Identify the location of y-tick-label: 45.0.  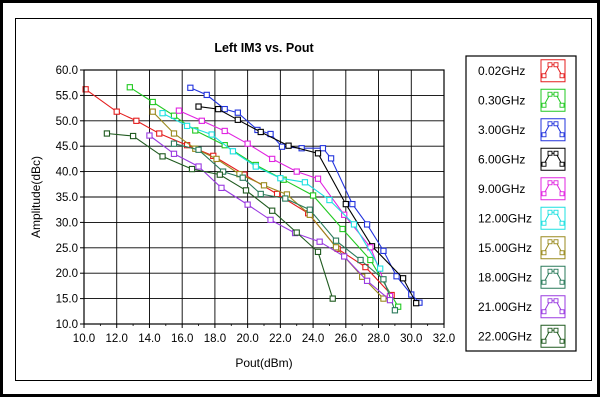
(67, 147).